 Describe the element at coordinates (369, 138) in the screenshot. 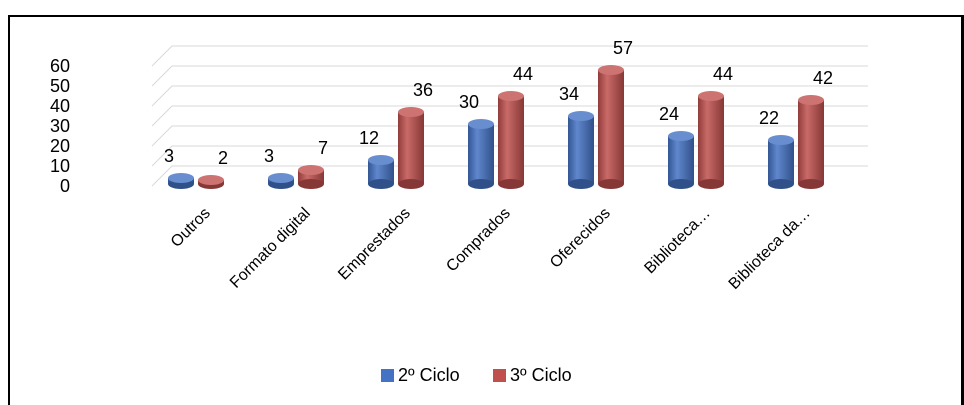

I see `data-label: 12` at that location.